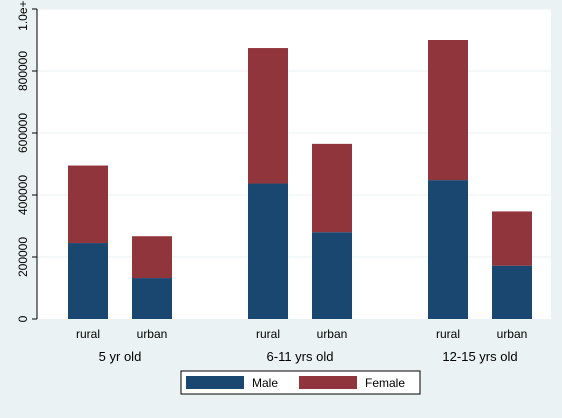 The width and height of the screenshot is (562, 418). What do you see at coordinates (328, 382) in the screenshot?
I see `legend-swatch-female` at bounding box center [328, 382].